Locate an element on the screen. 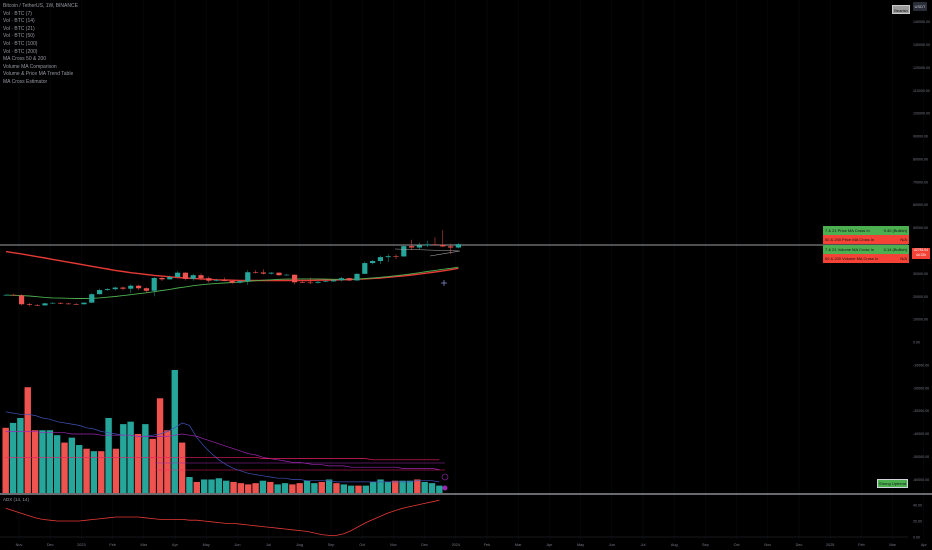 This screenshot has height=550, width=932. time-tick-label: Aug is located at coordinates (299, 545).